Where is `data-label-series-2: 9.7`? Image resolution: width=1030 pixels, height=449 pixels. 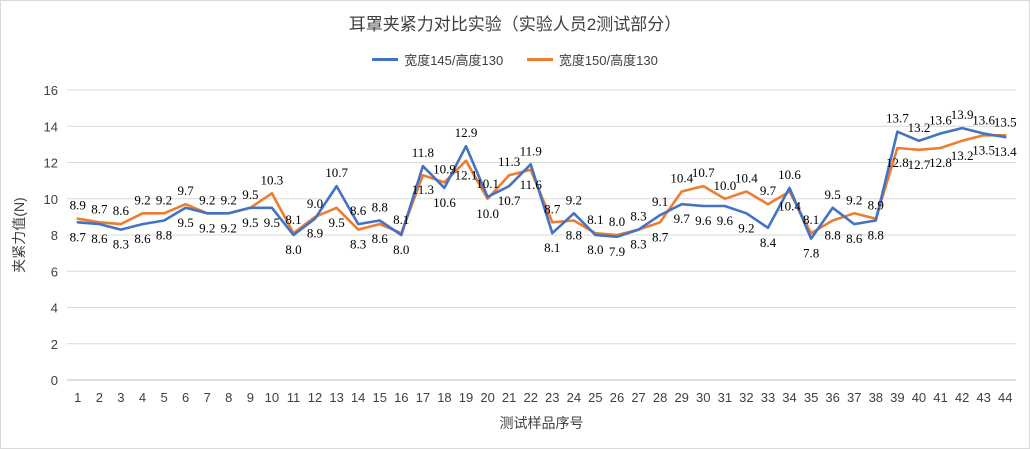 data-label-series-2: 9.7 is located at coordinates (768, 190).